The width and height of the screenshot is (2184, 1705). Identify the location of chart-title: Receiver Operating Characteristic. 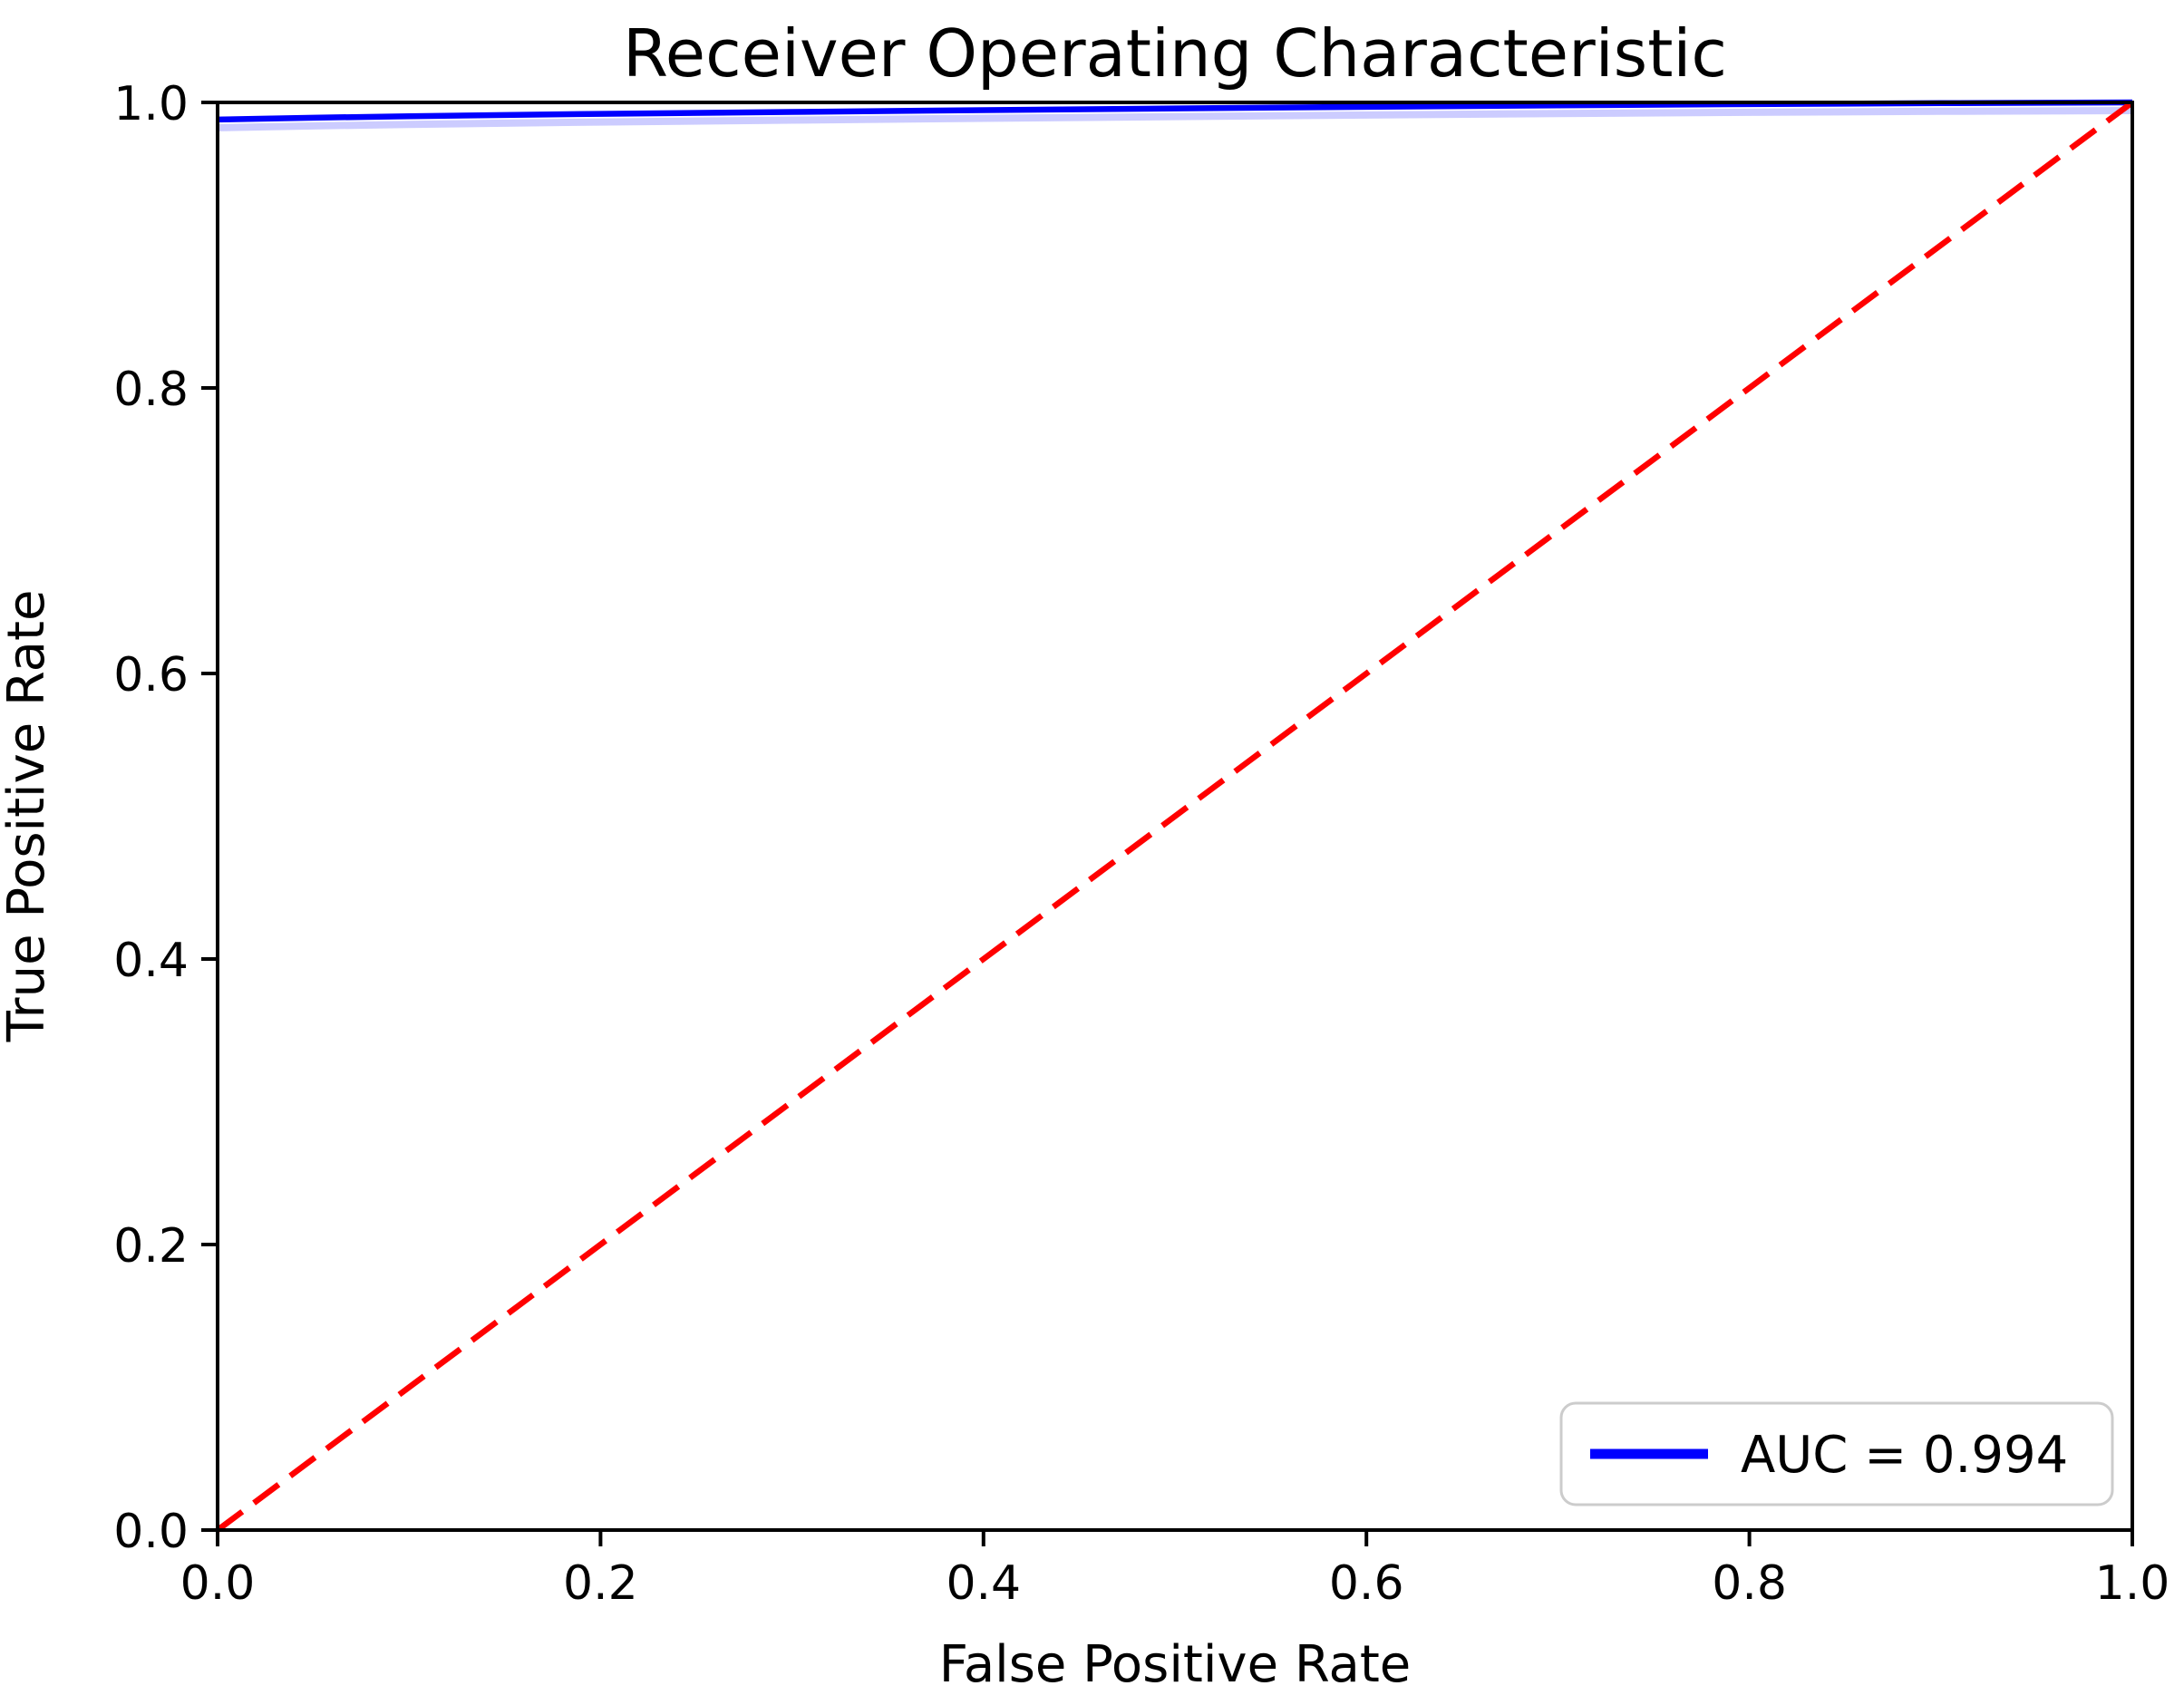
(1175, 53).